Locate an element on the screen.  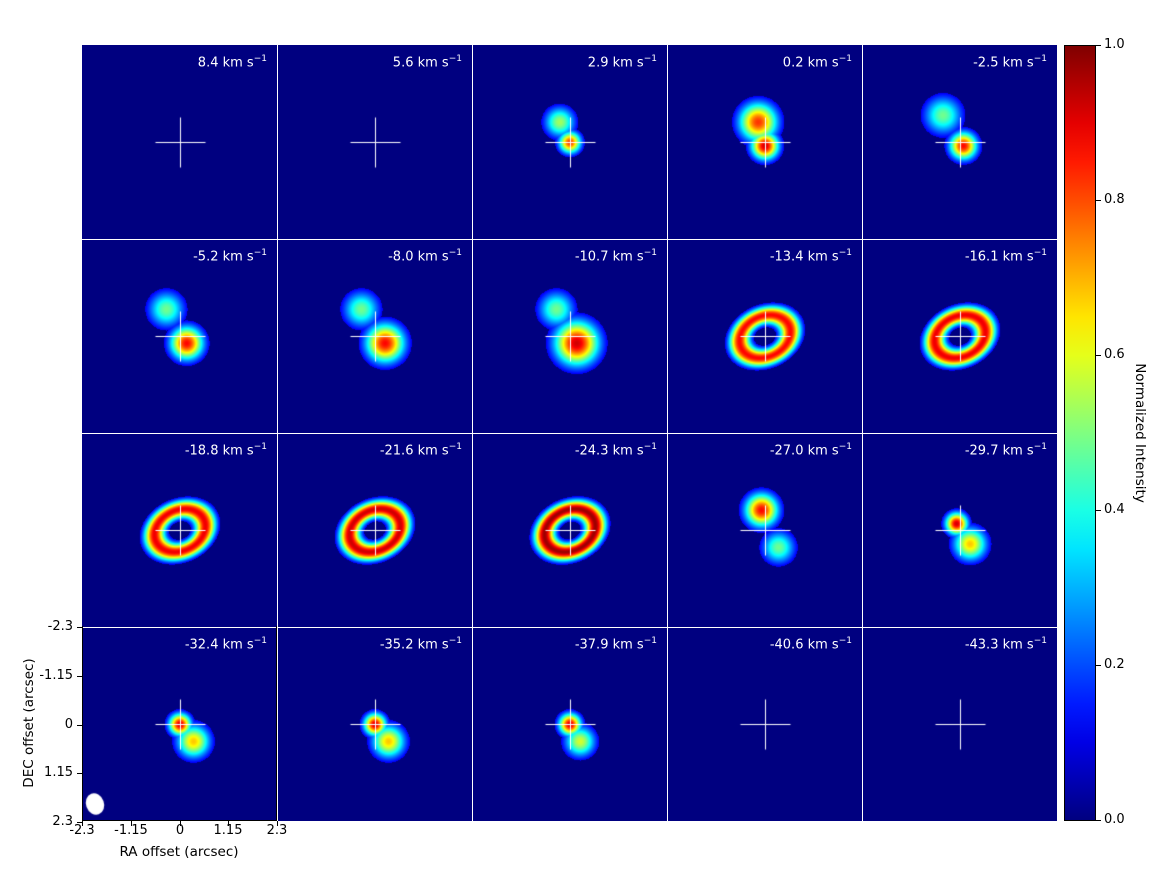
y-tick-label: 1.15 is located at coordinates (58, 772).